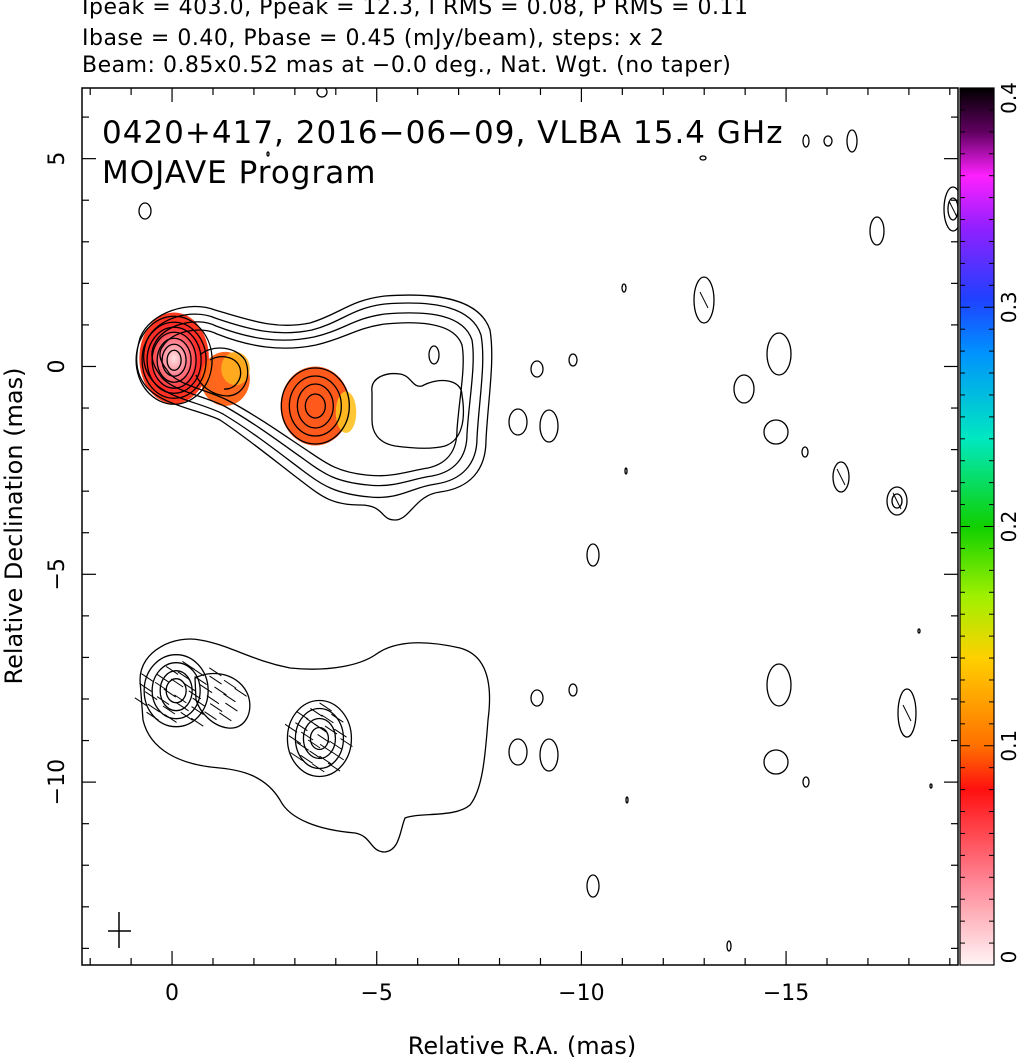 The width and height of the screenshot is (1022, 1060). I want to click on y-axis-title: Relative Declination (mas), so click(14, 525).